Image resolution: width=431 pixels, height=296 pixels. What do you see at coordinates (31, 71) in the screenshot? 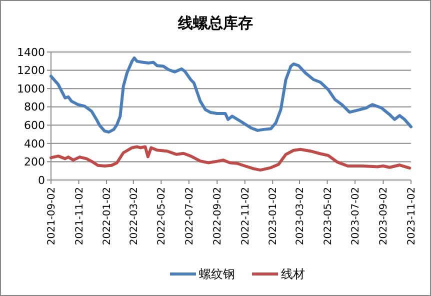
I see `y-tick-label: 1200` at bounding box center [31, 71].